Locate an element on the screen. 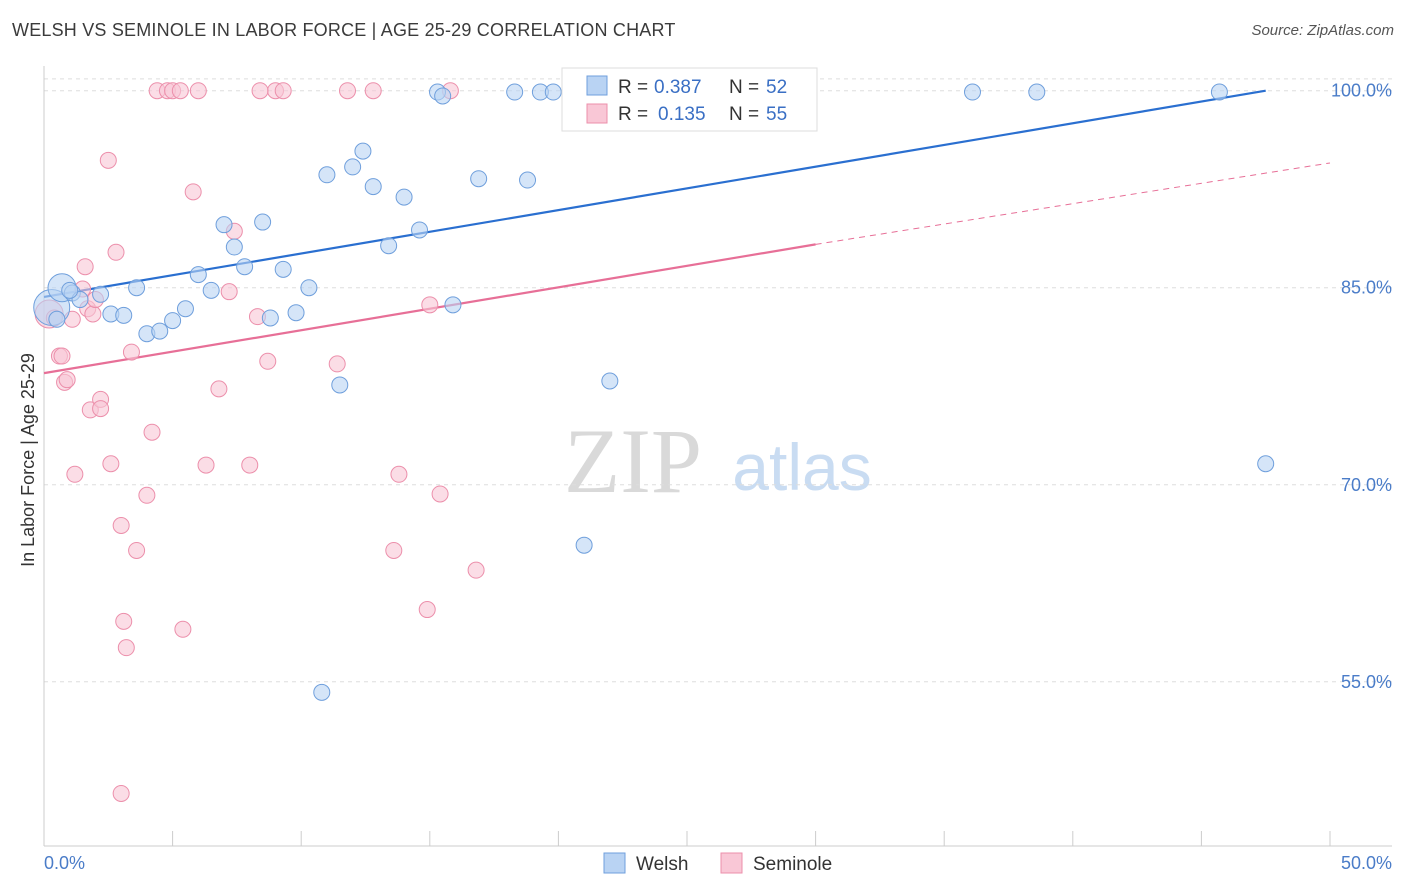  legend-n-value-seminole: 55 is located at coordinates (776, 114).